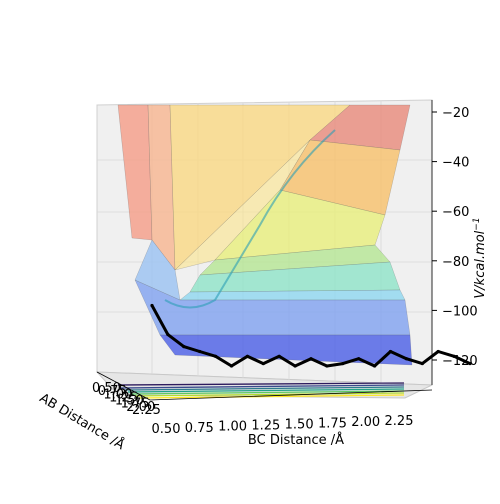  I want to click on x-tick-label: 1.25, so click(265, 426).